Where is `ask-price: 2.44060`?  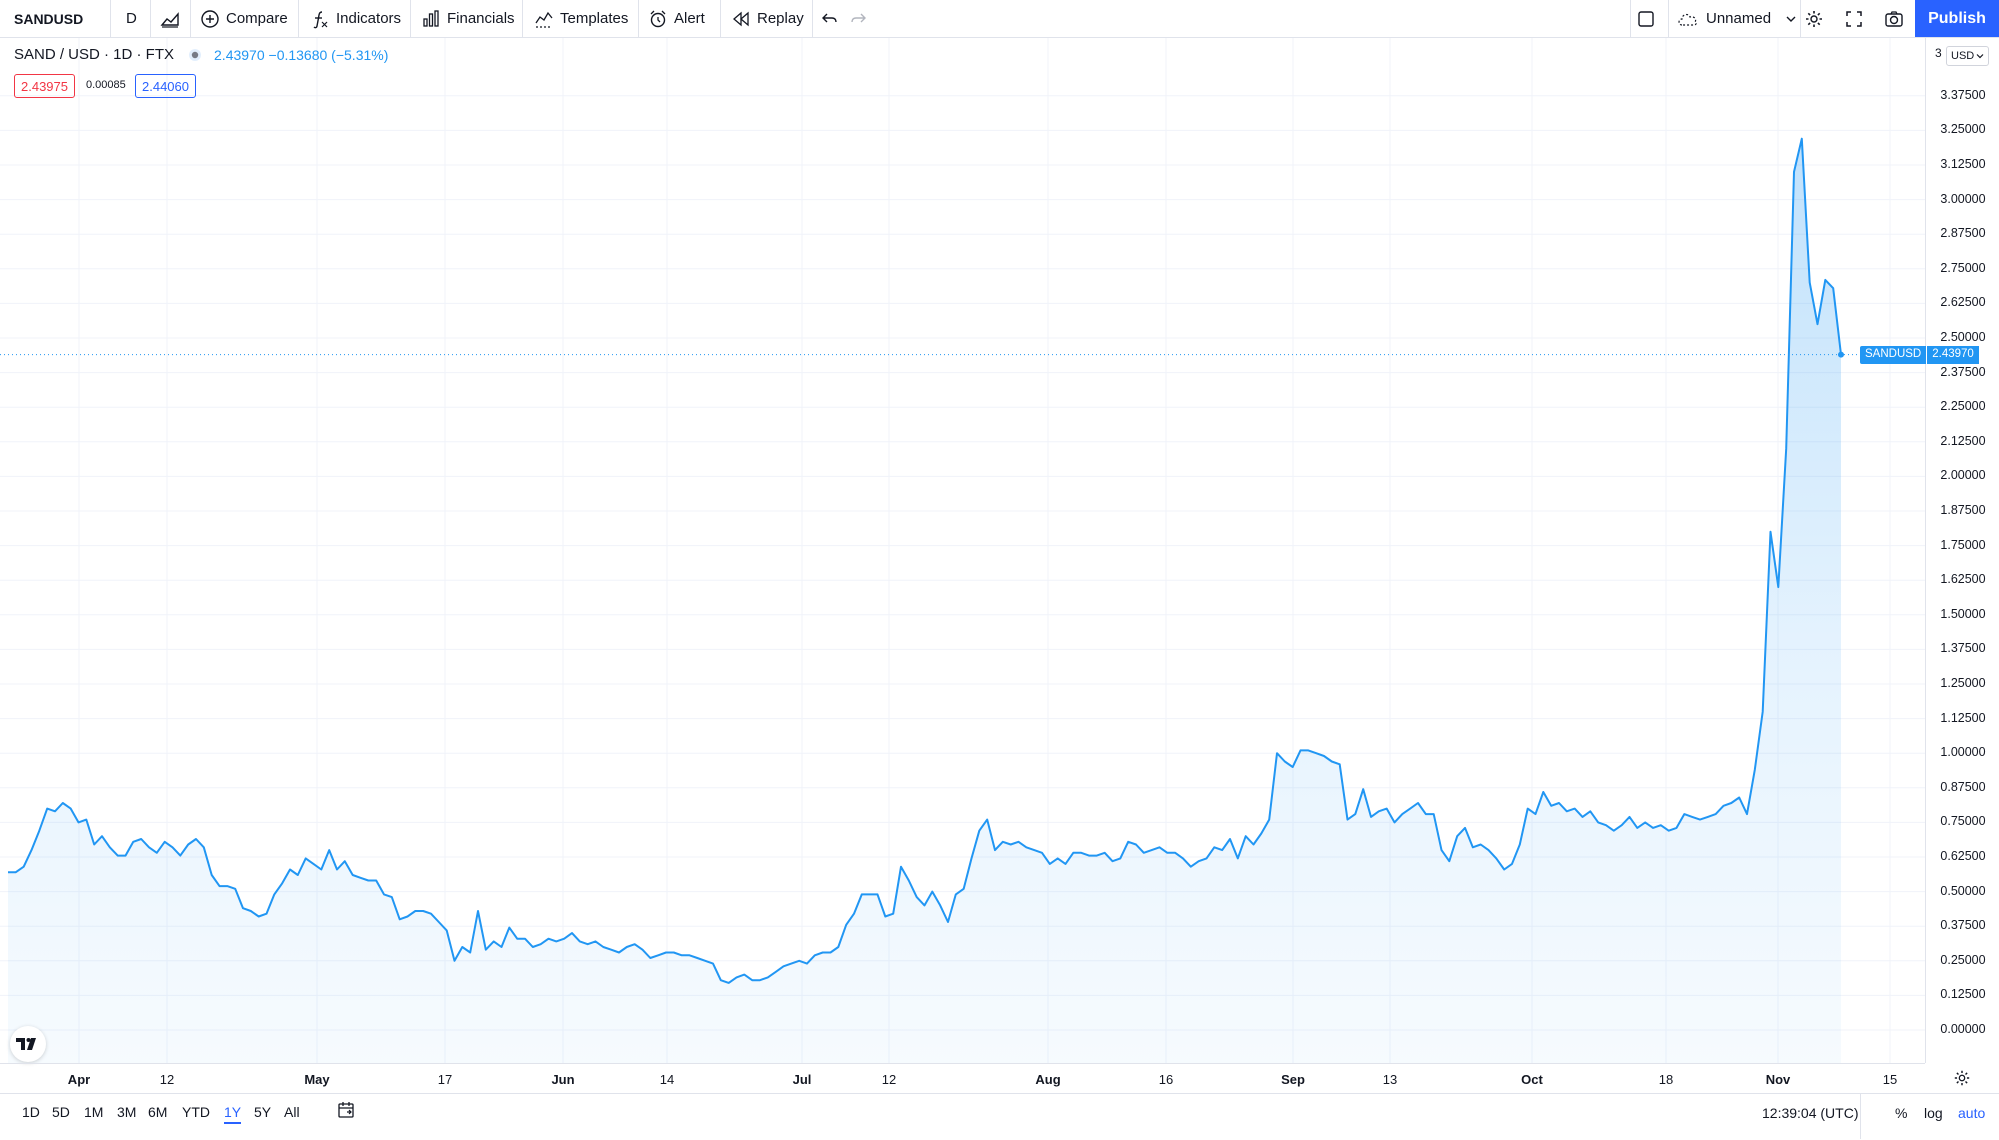 ask-price: 2.44060 is located at coordinates (165, 86).